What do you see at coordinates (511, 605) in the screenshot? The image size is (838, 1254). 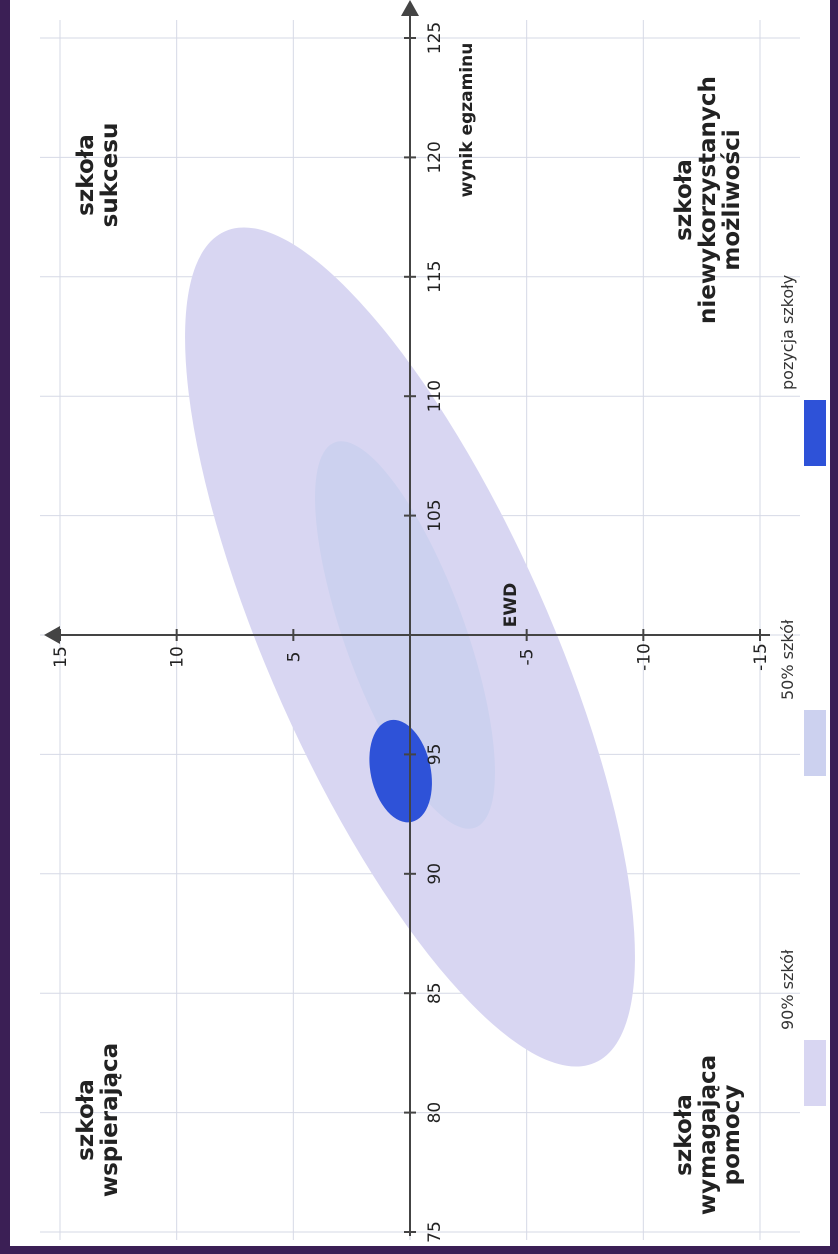 I see `y-axis-title: EWD` at bounding box center [511, 605].